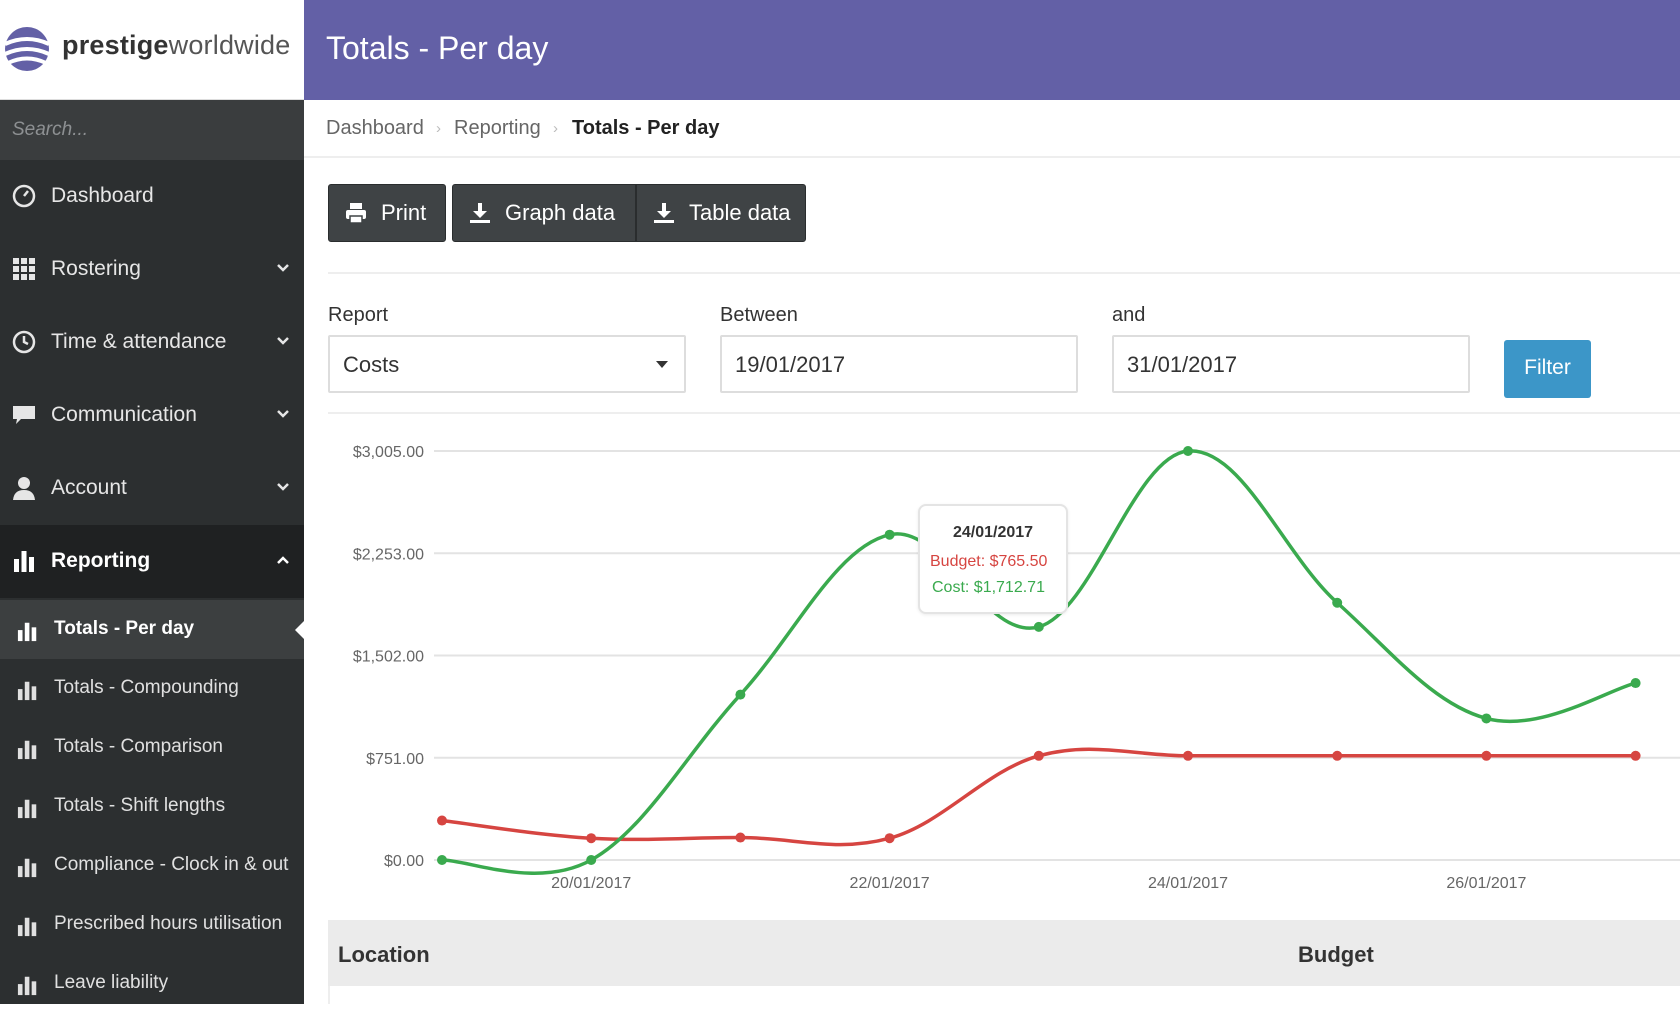  What do you see at coordinates (24, 196) in the screenshot?
I see `dashboard-gauge-icon` at bounding box center [24, 196].